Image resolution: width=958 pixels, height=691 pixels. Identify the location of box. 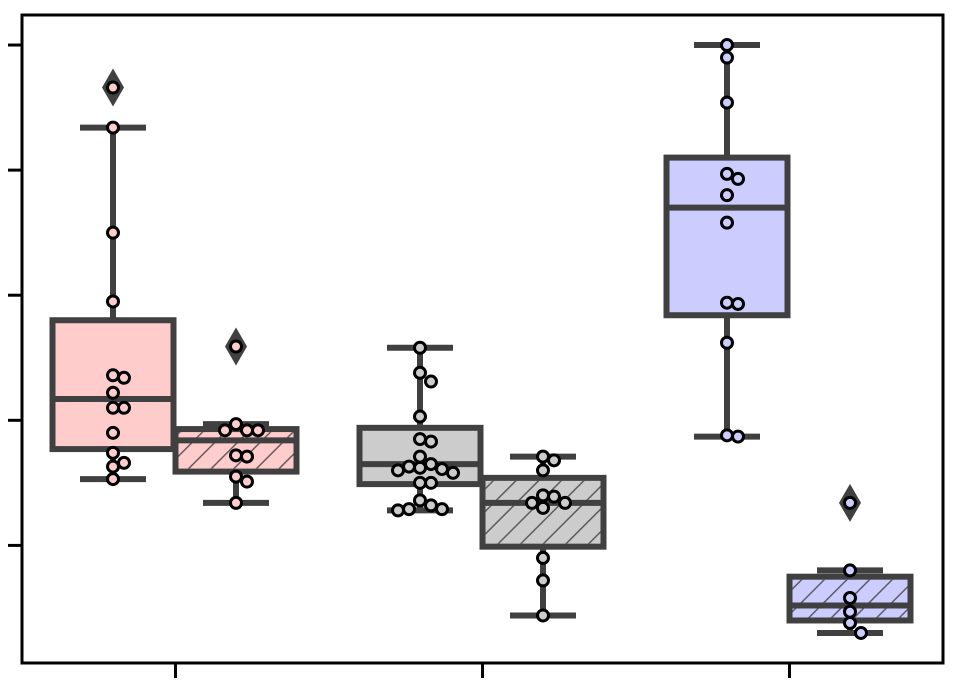
(727, 236).